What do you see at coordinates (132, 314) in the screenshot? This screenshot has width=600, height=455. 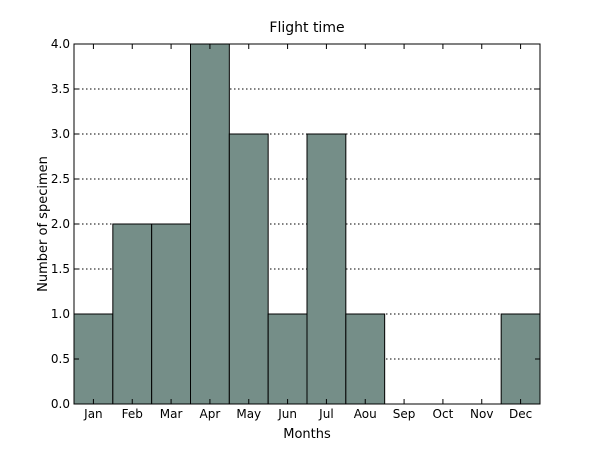 I see `bar-feb` at bounding box center [132, 314].